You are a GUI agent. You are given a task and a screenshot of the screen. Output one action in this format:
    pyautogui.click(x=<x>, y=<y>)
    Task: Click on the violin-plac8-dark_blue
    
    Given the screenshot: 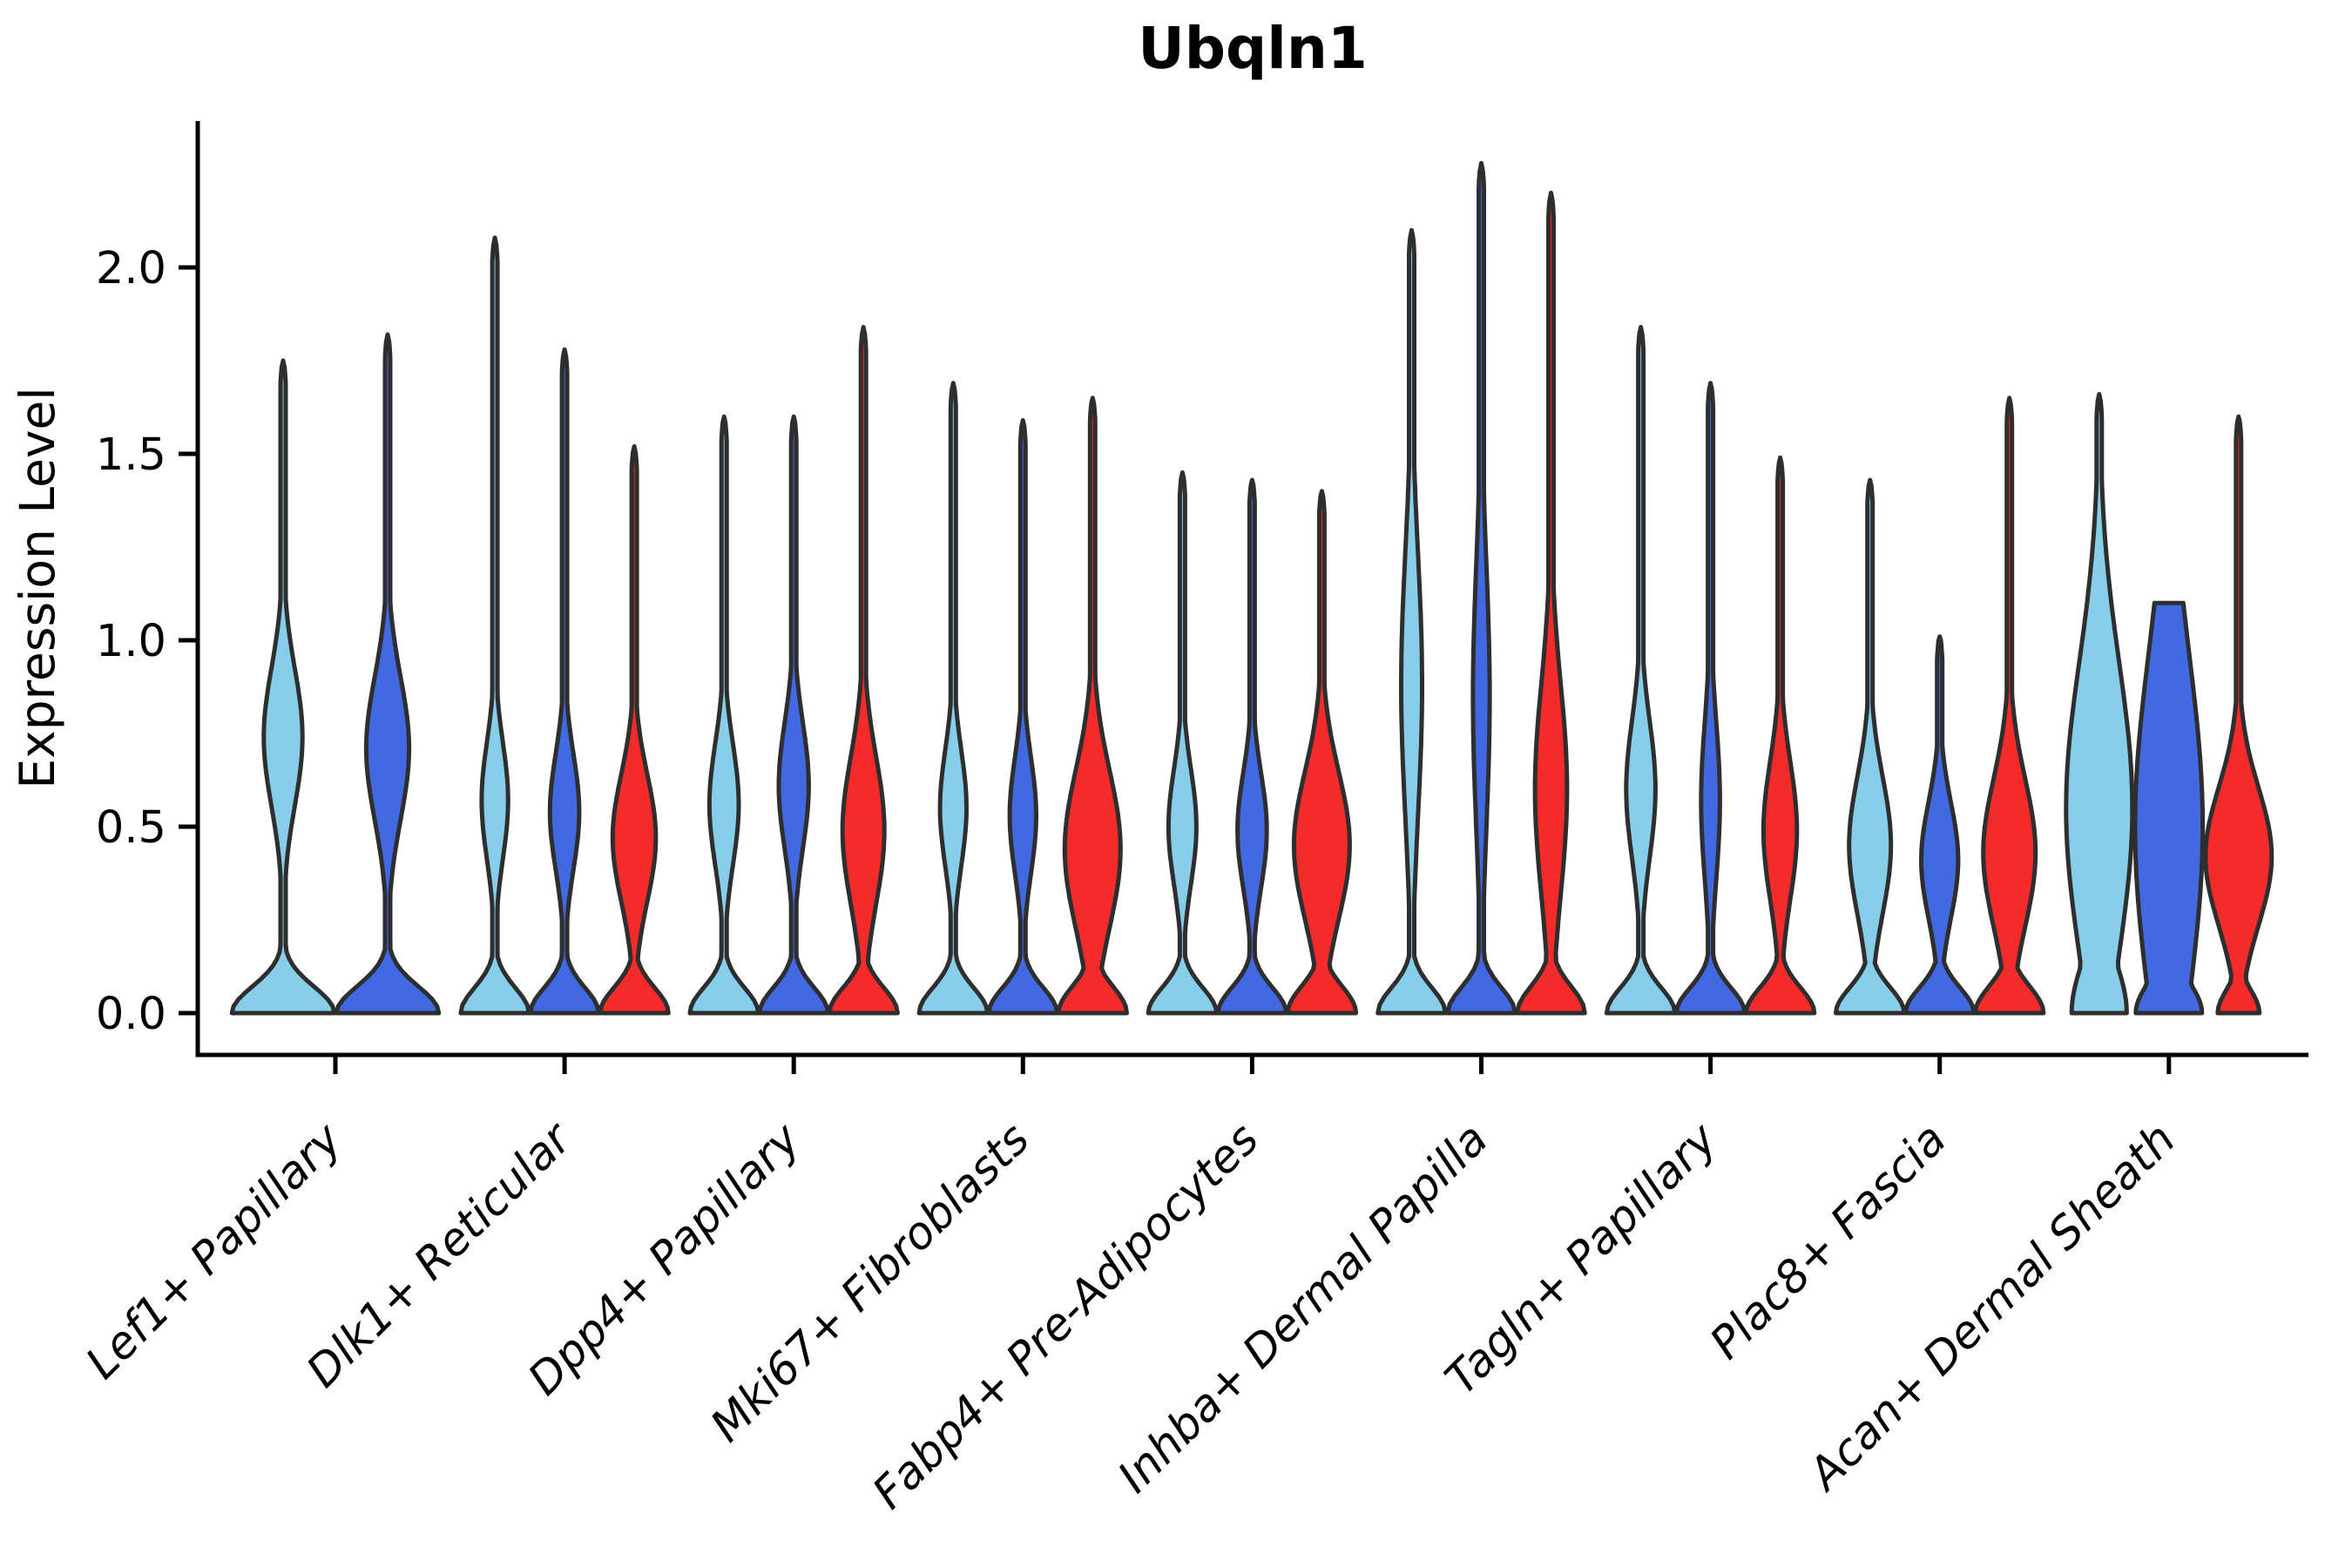 What is the action you would take?
    pyautogui.click(x=1940, y=825)
    